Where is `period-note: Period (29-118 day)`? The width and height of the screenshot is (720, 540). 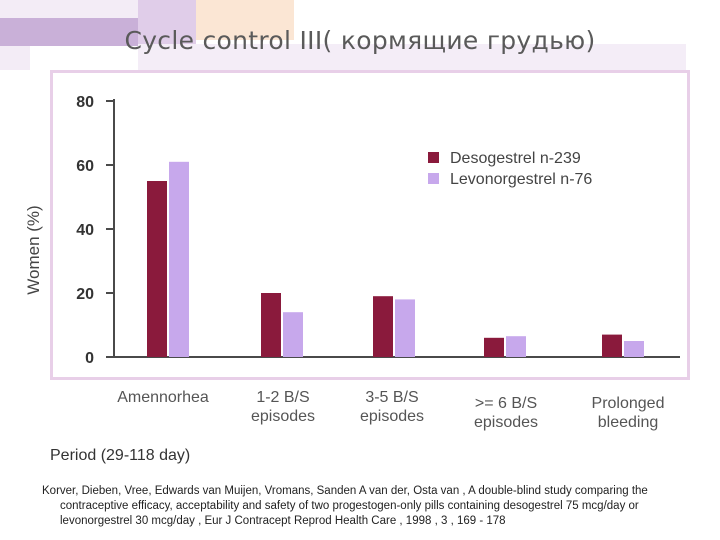
period-note: Period (29-118 day) is located at coordinates (120, 455).